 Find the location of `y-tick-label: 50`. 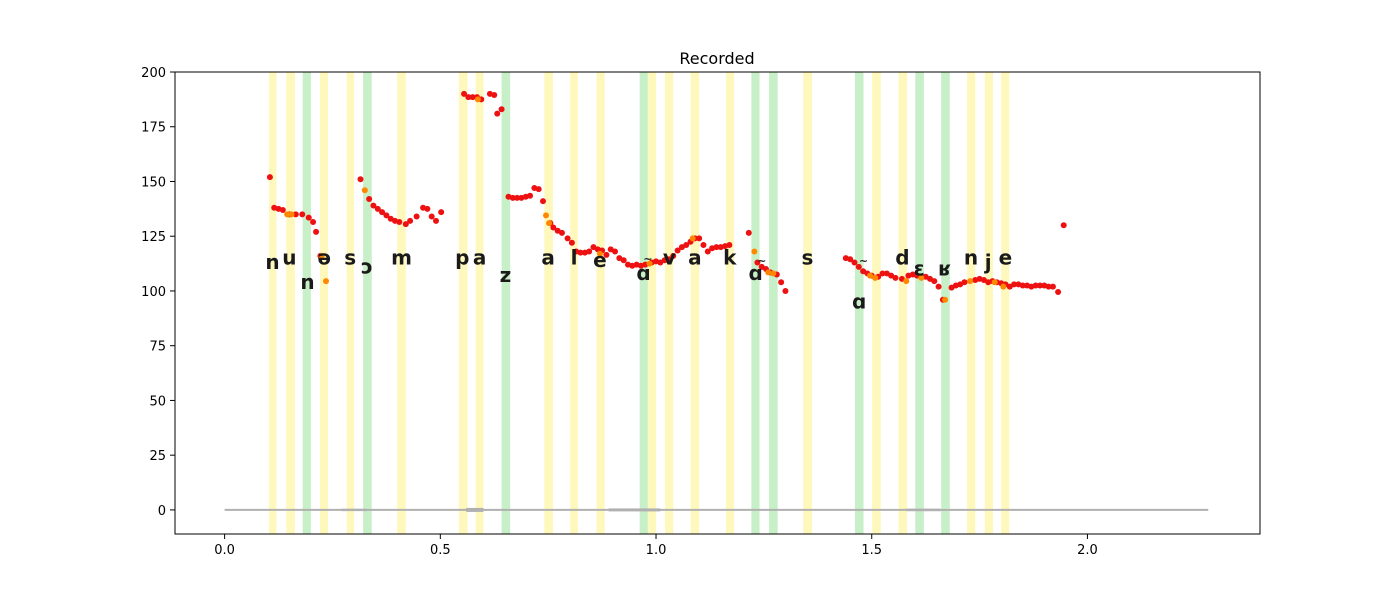

y-tick-label: 50 is located at coordinates (157, 401).